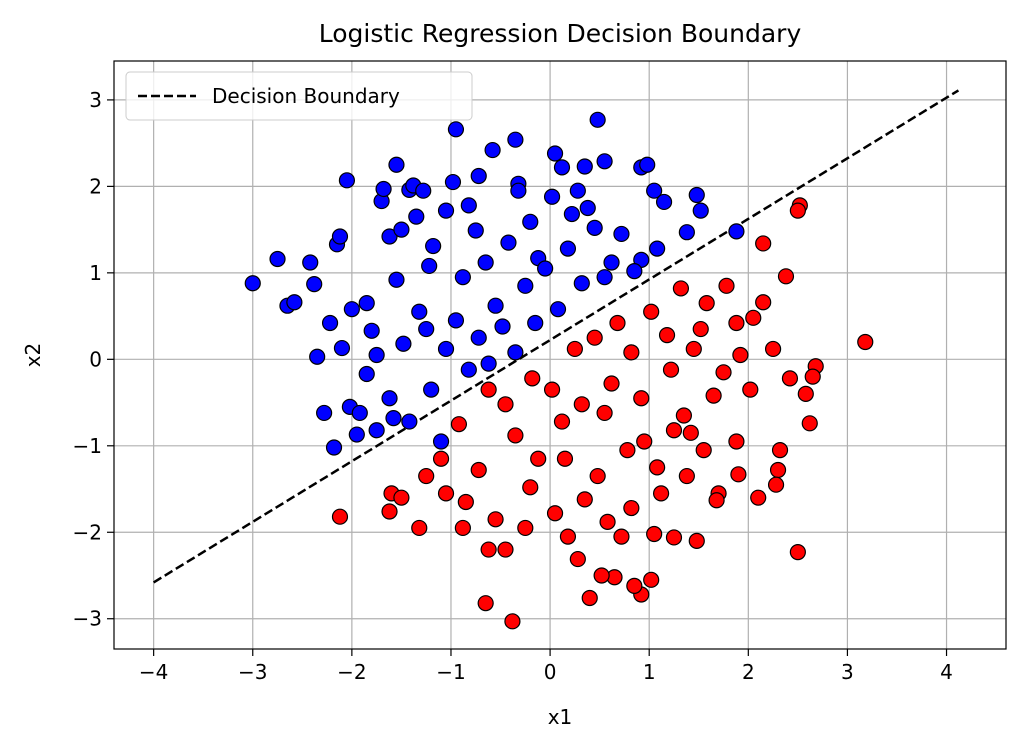  What do you see at coordinates (847, 672) in the screenshot?
I see `x-tick-label: 3` at bounding box center [847, 672].